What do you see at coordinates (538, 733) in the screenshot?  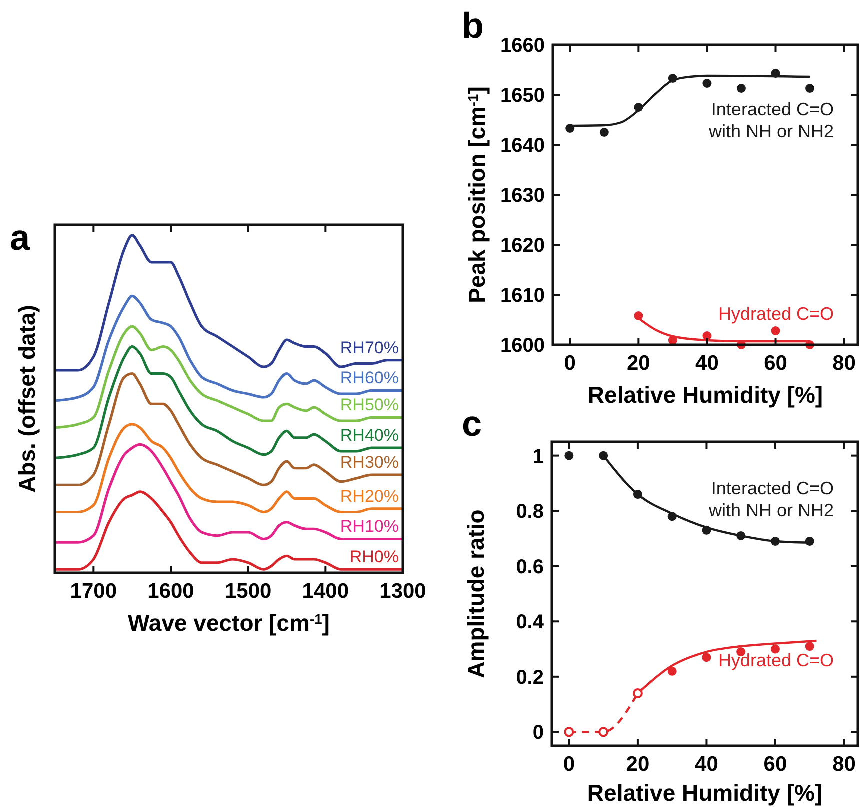 I see `y-tick-label: 0` at bounding box center [538, 733].